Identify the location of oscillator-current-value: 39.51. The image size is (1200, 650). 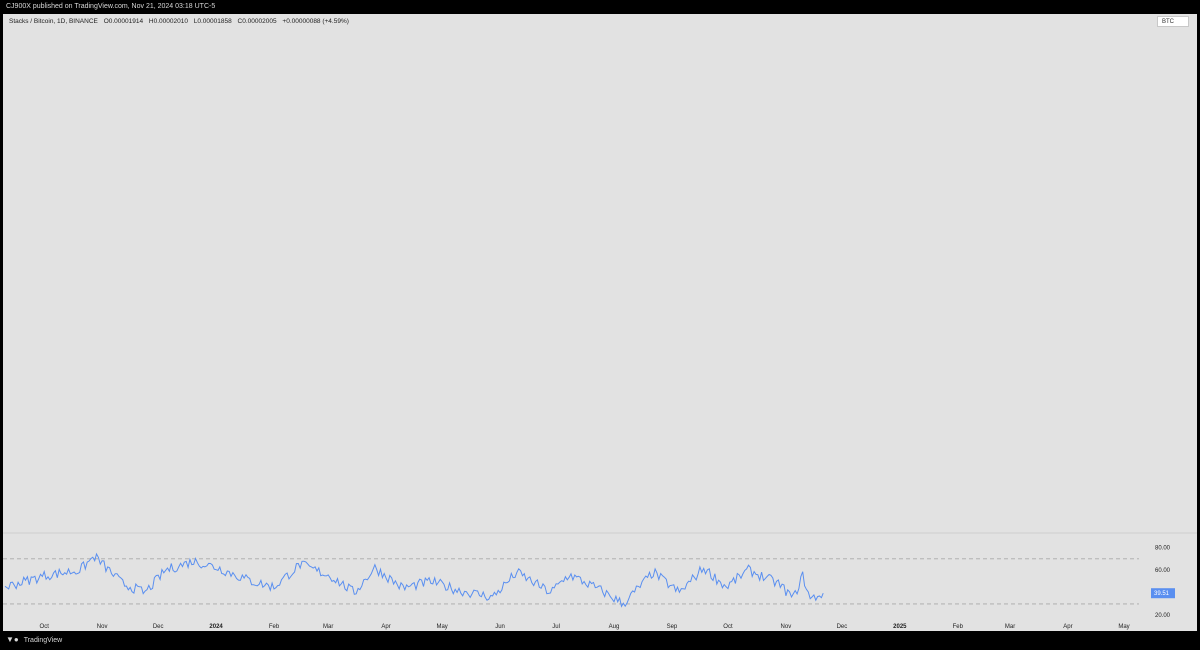
(1162, 594).